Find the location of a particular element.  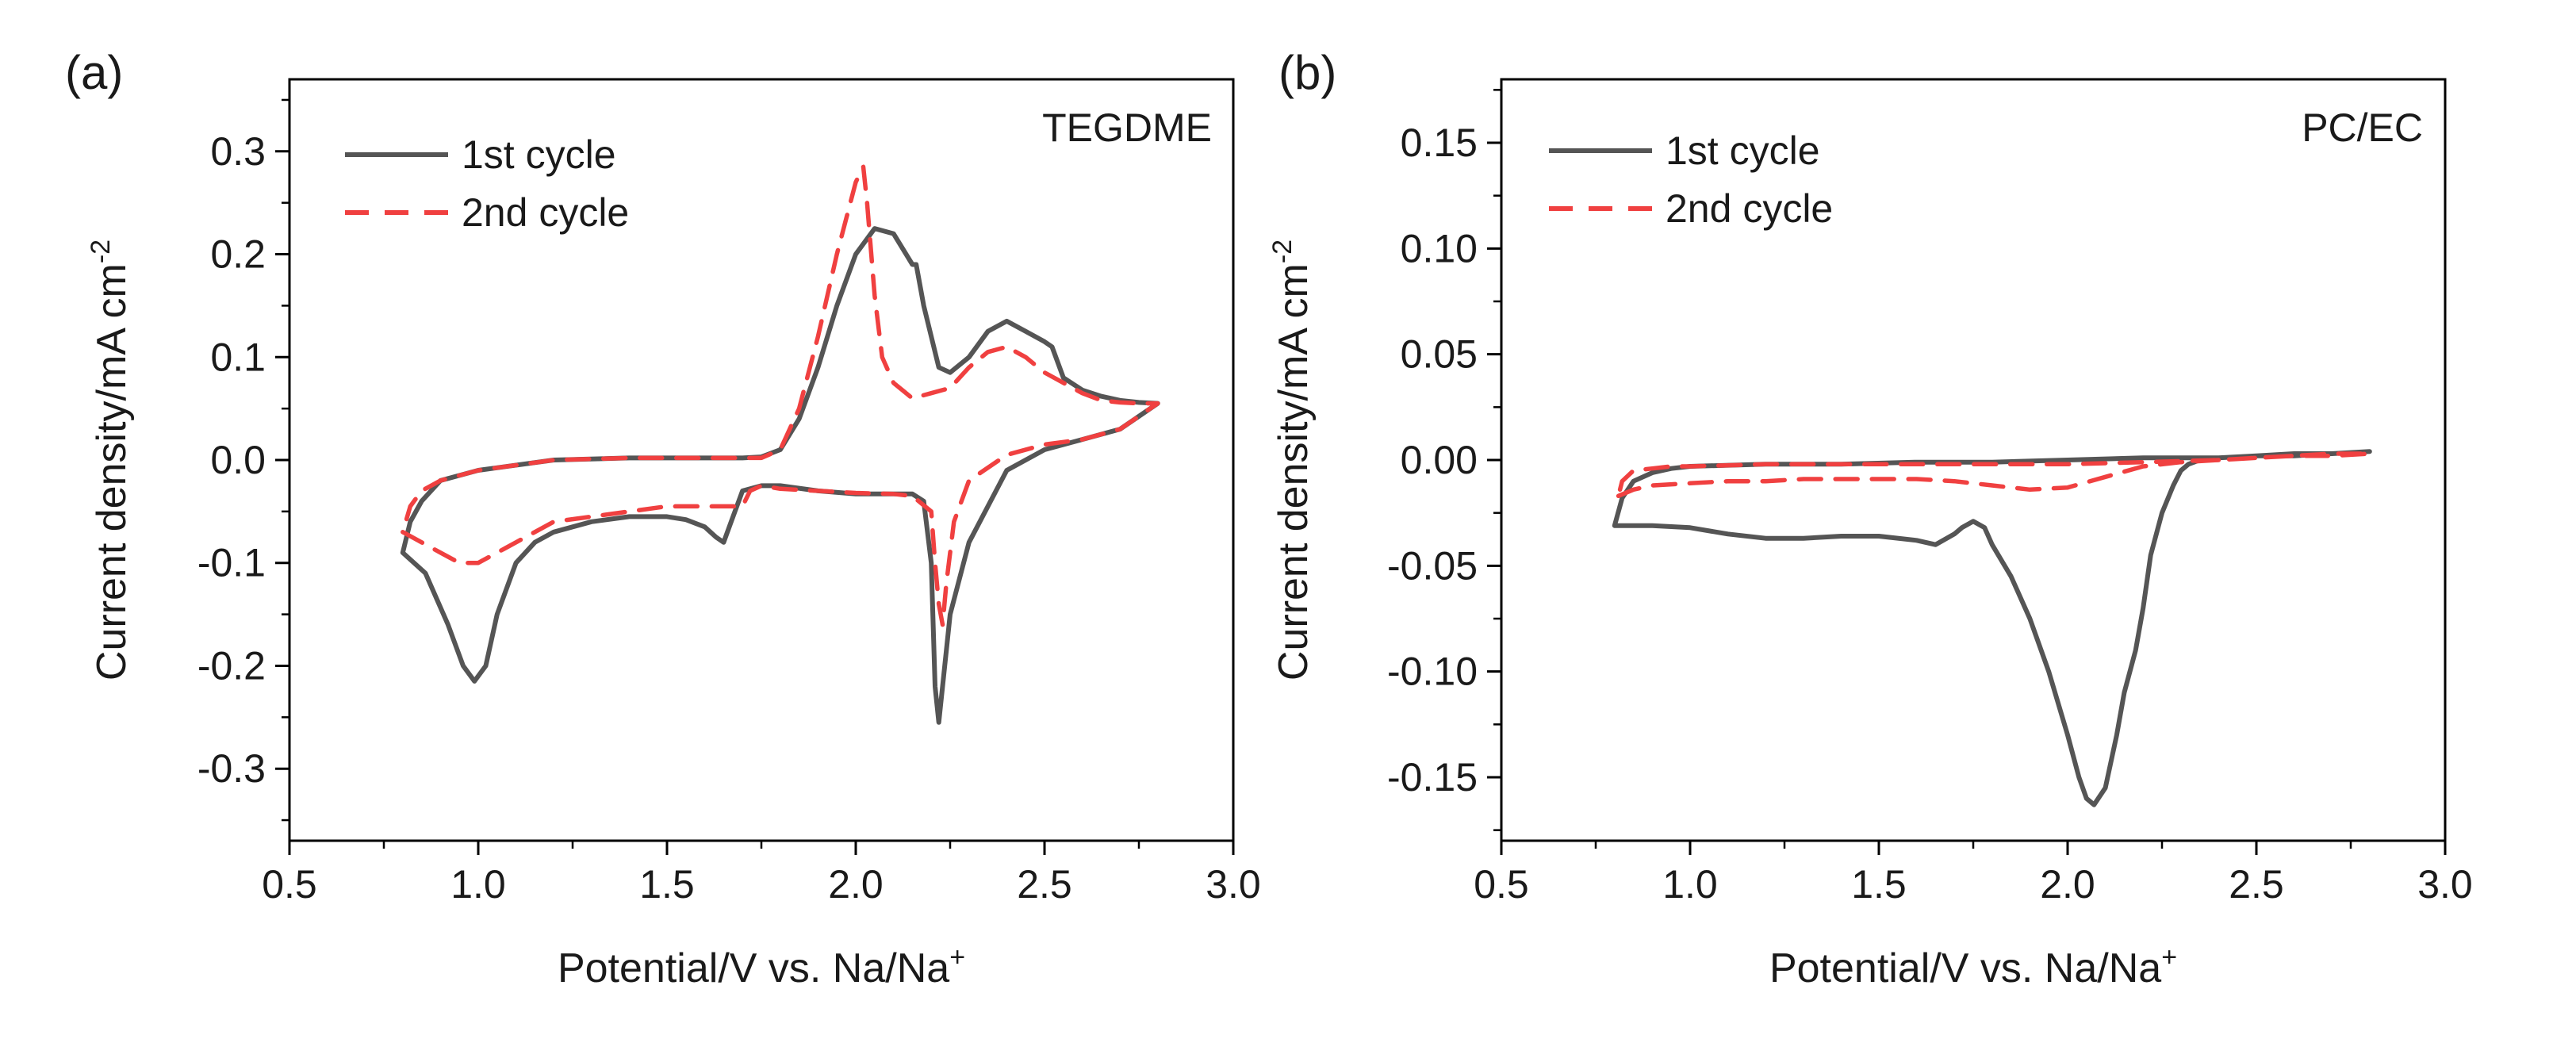

panel-a-x-axis-label: Potential/V vs. Na/Na+ is located at coordinates (761, 966).